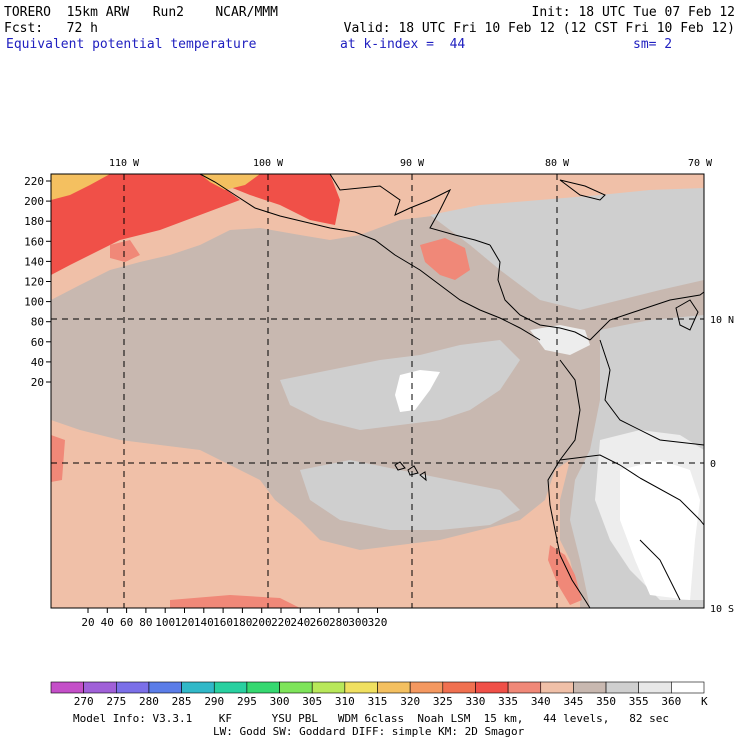  What do you see at coordinates (145, 224) in the screenshot?
I see `field-hot-region-northwest` at bounding box center [145, 224].